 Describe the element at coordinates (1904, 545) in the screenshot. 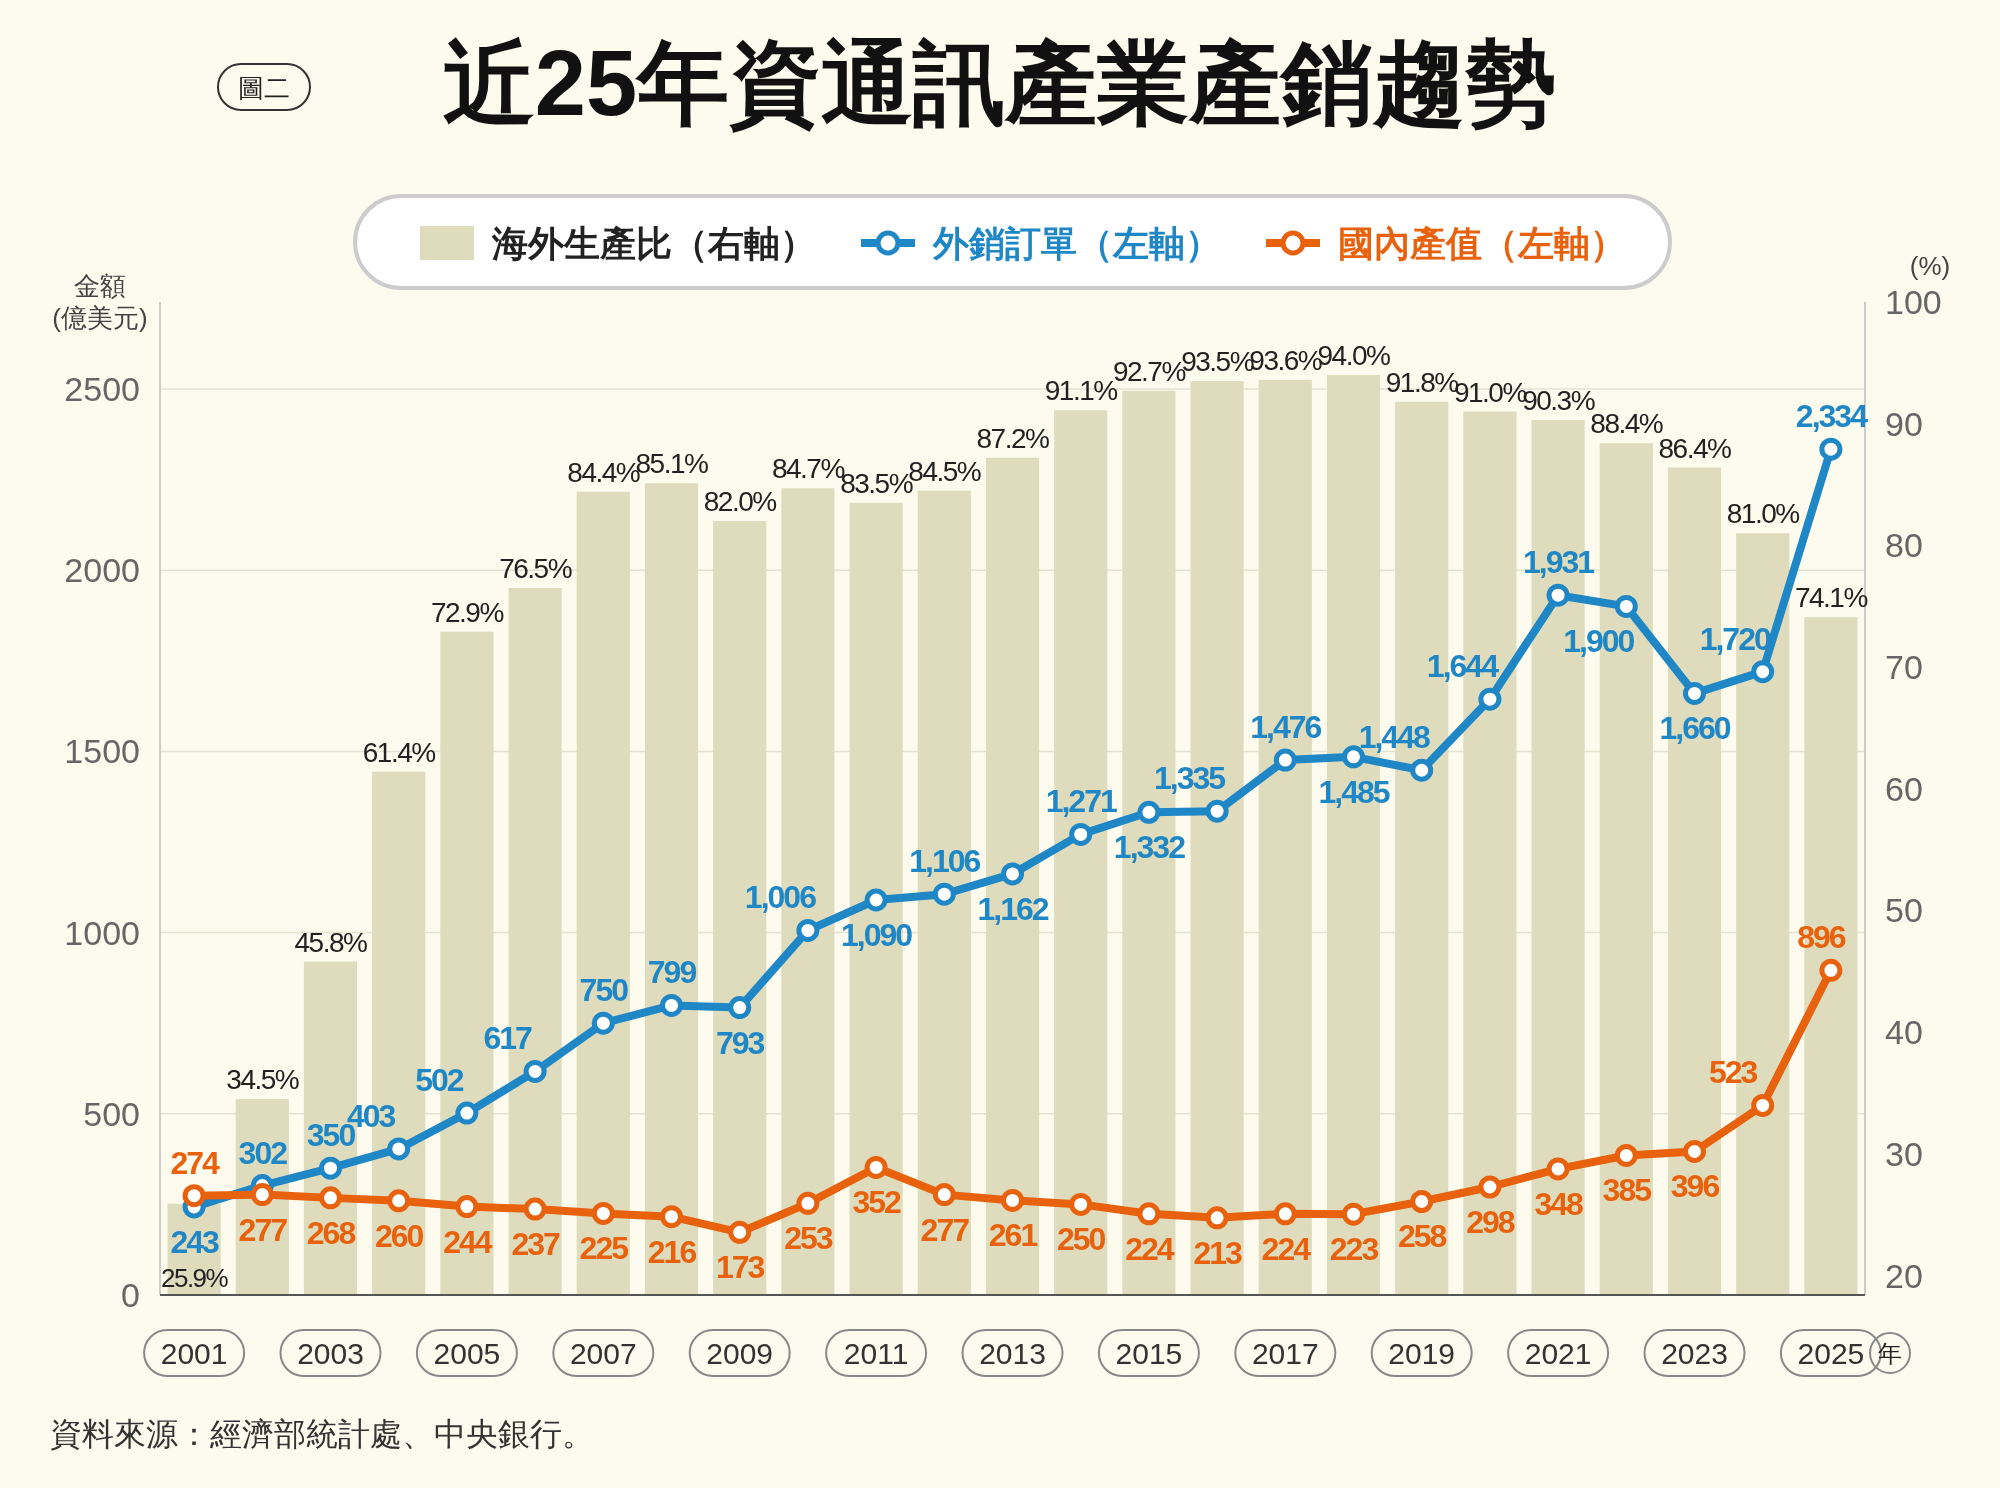

I see `y2-tick-label: 80` at that location.